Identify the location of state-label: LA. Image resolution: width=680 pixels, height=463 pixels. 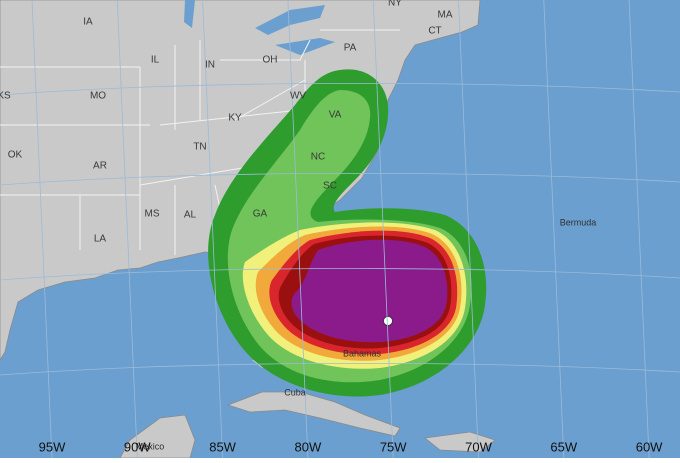
(100, 239).